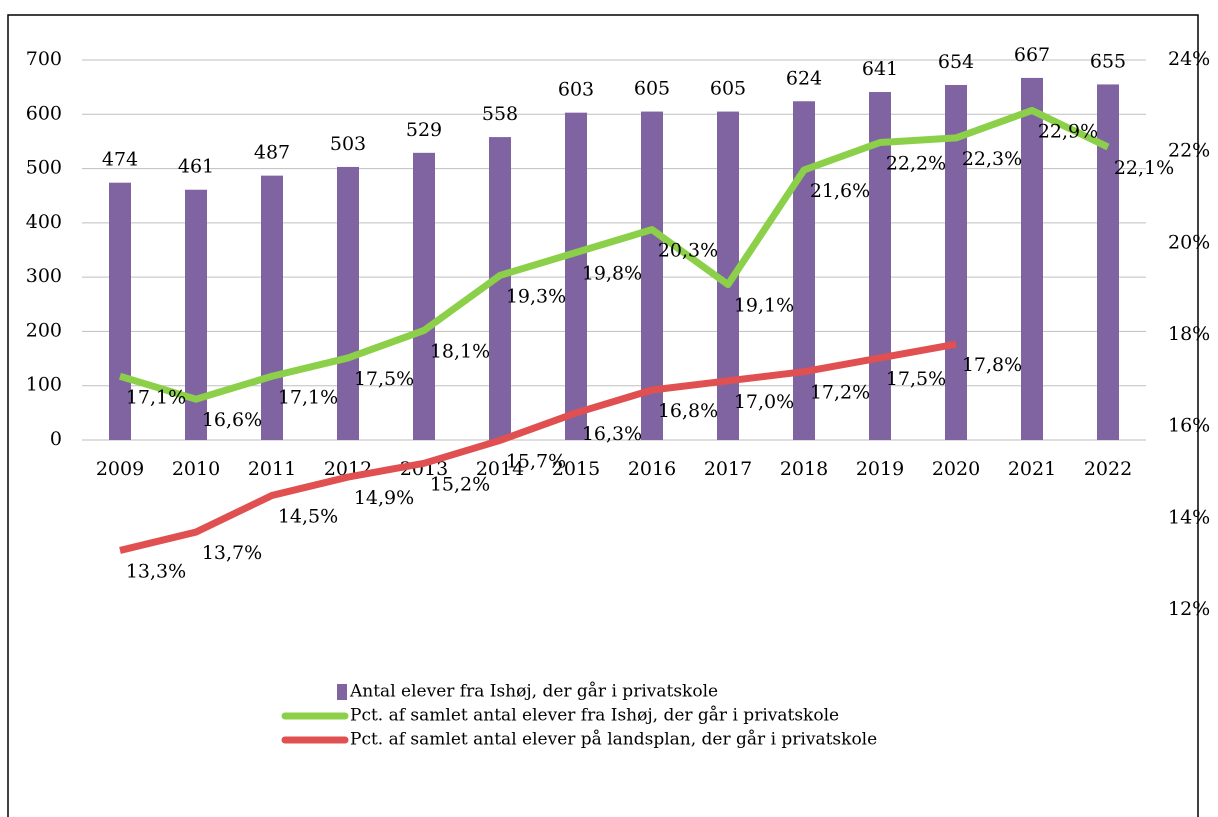 Image resolution: width=1218 pixels, height=817 pixels. What do you see at coordinates (120, 469) in the screenshot?
I see `x-tick-label: 2009` at bounding box center [120, 469].